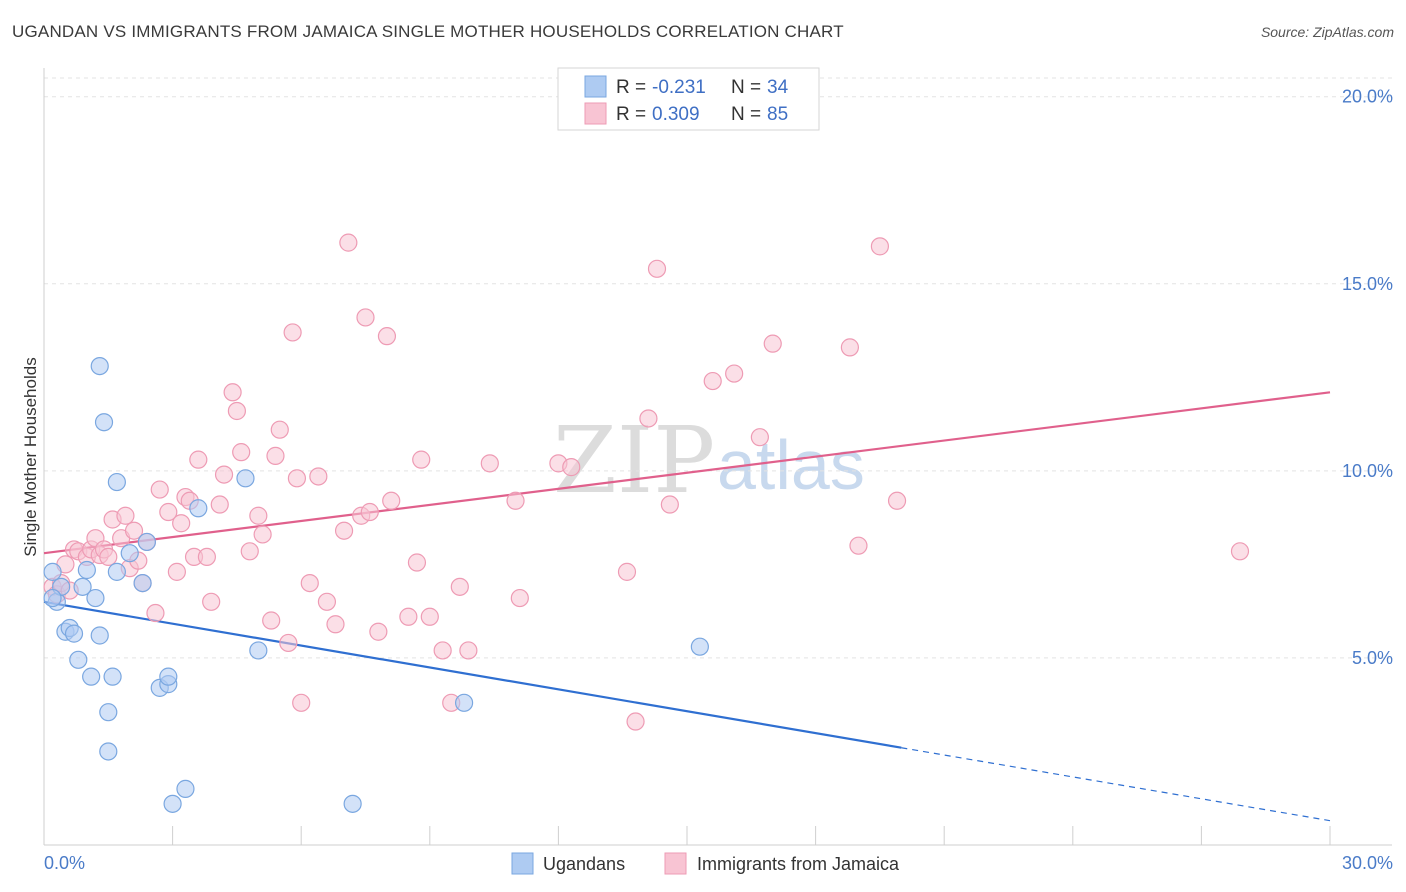  Describe the element at coordinates (676, 114) in the screenshot. I see `legend-r-value-2: 0.309` at that location.